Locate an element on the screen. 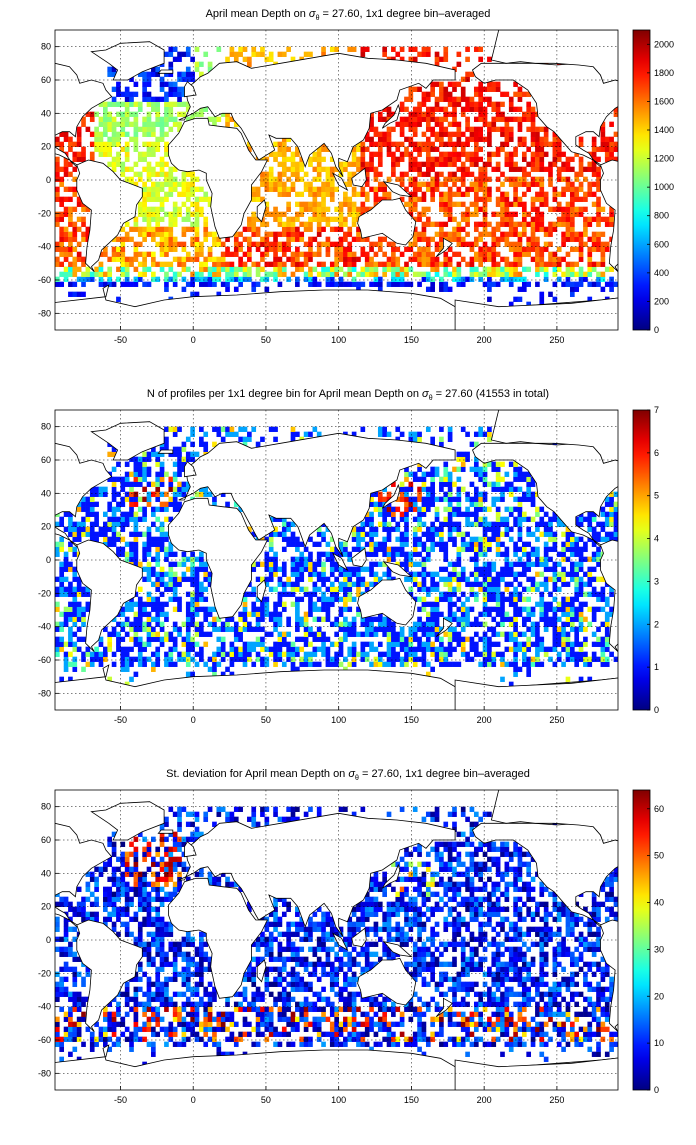  x-tick-label: 150 is located at coordinates (411, 340).